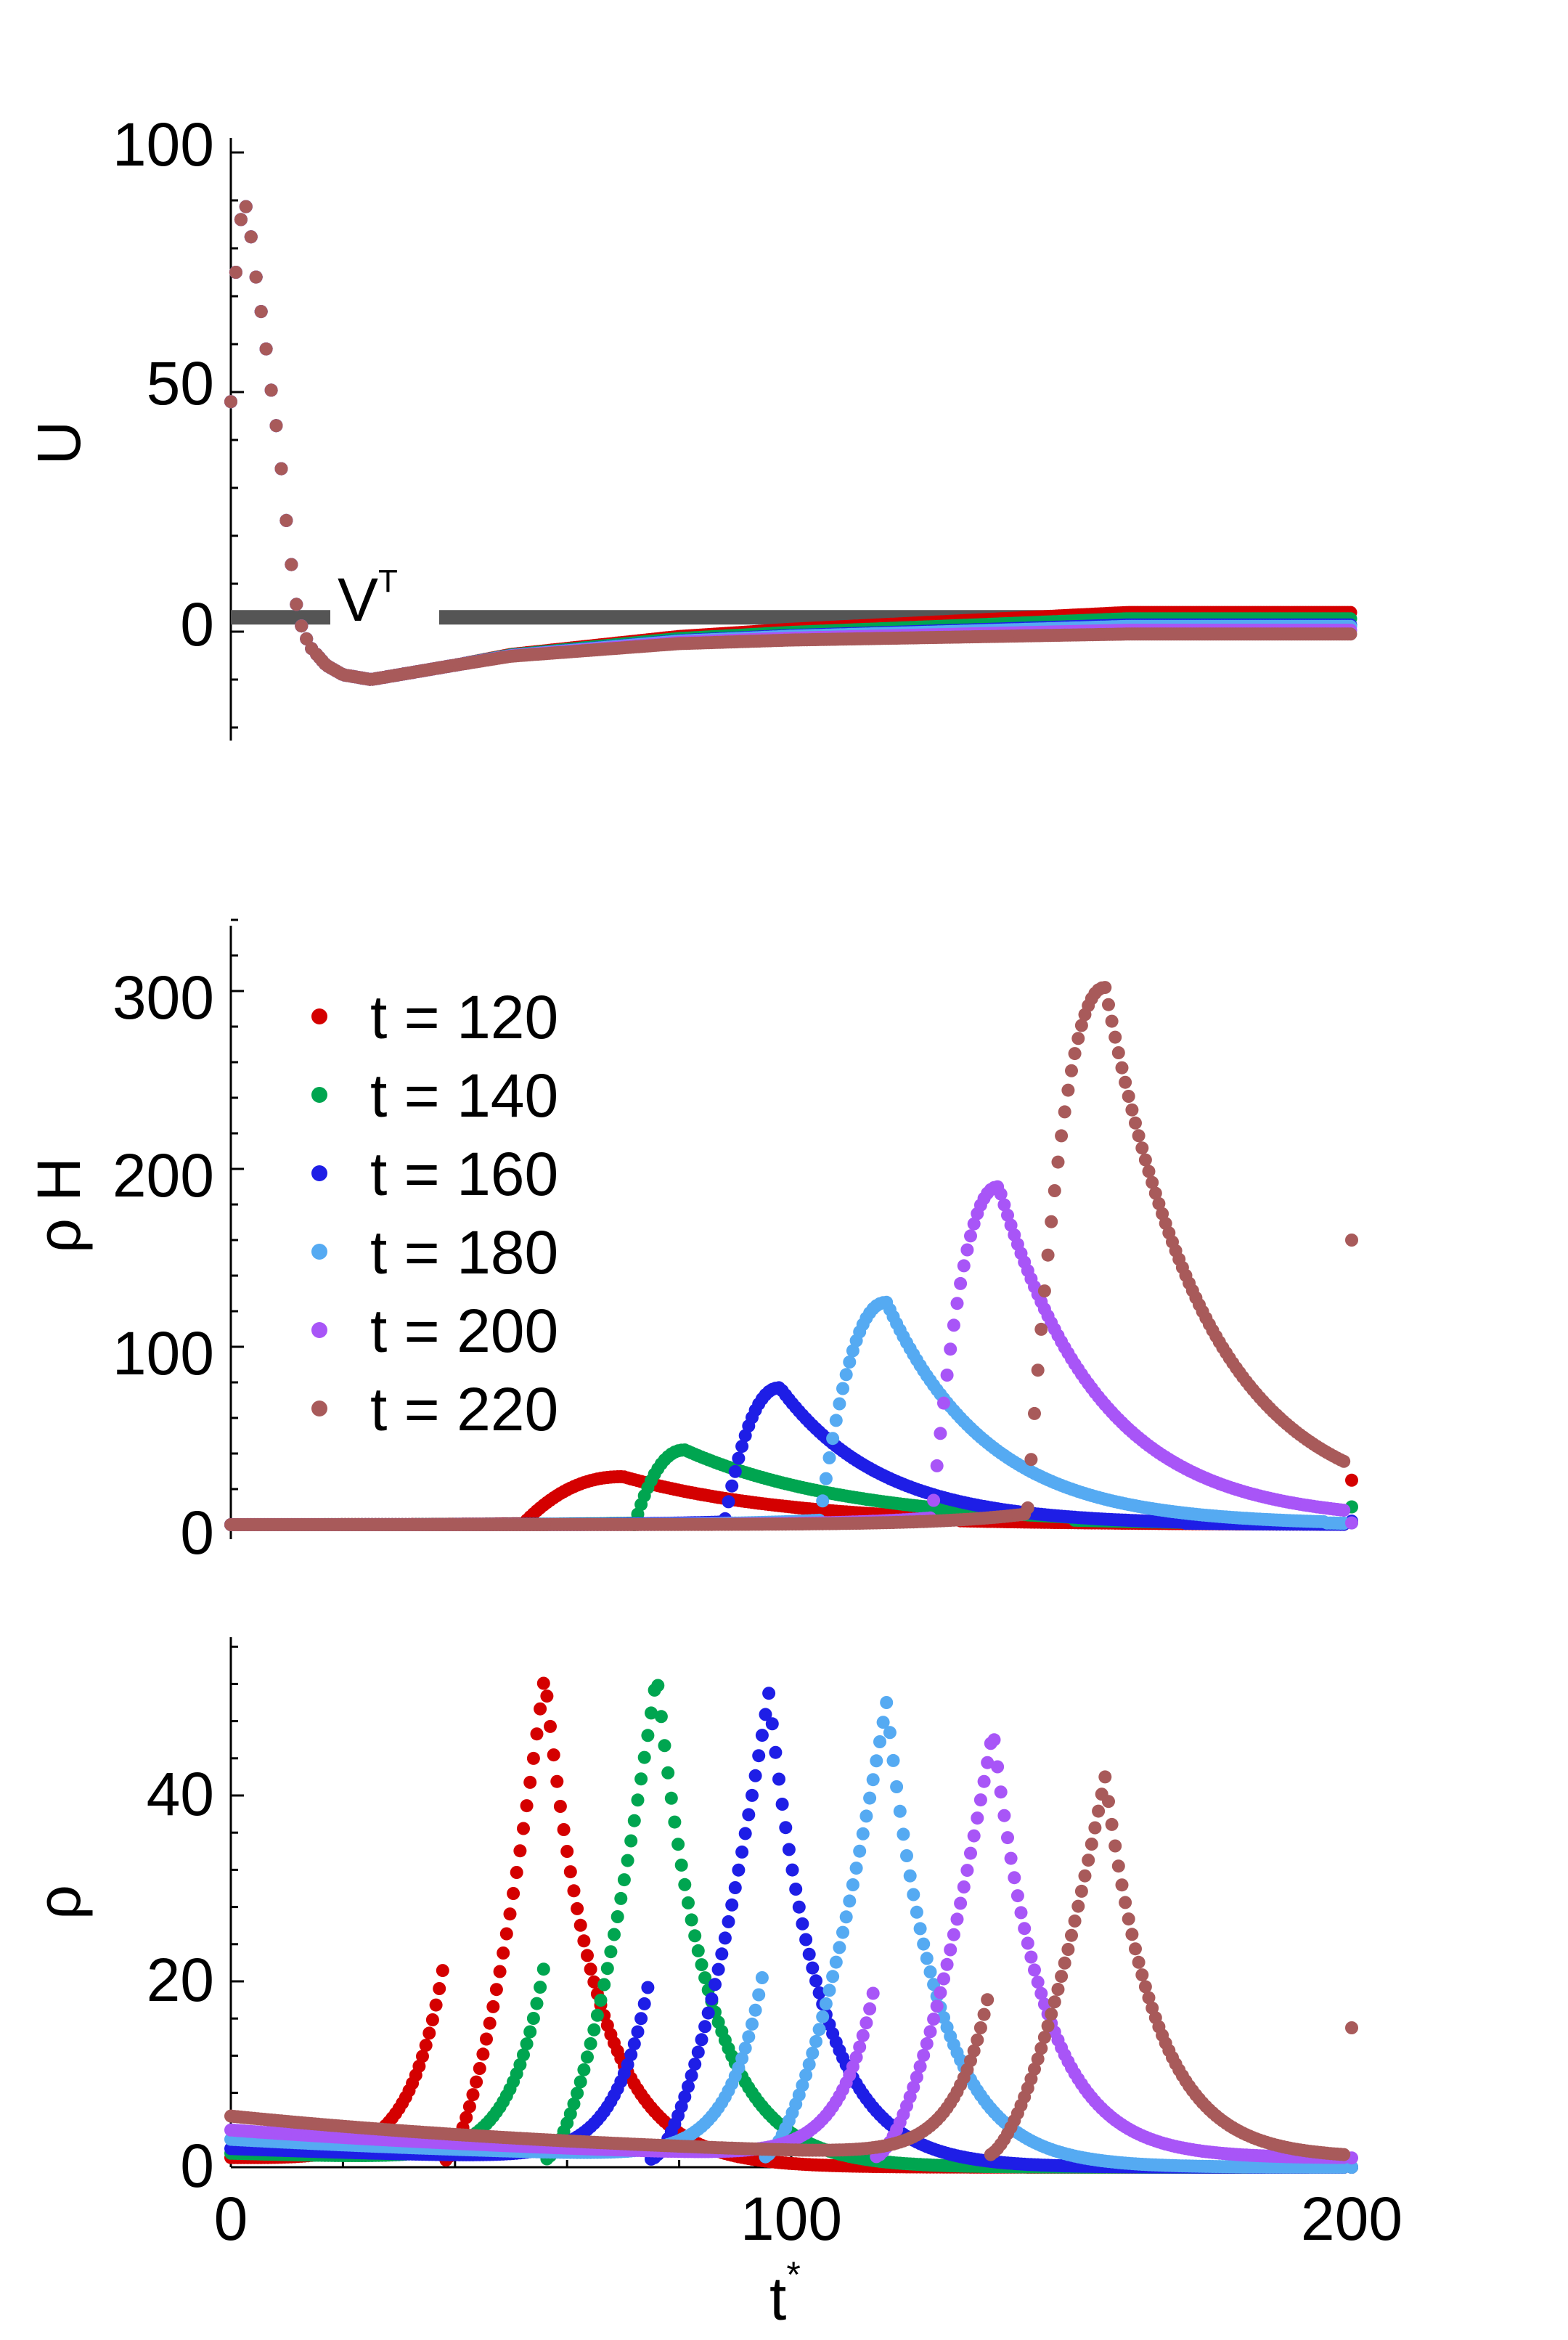 Image resolution: width=1568 pixels, height=2340 pixels. Describe the element at coordinates (464, 1017) in the screenshot. I see `legend-label: t = 120` at that location.